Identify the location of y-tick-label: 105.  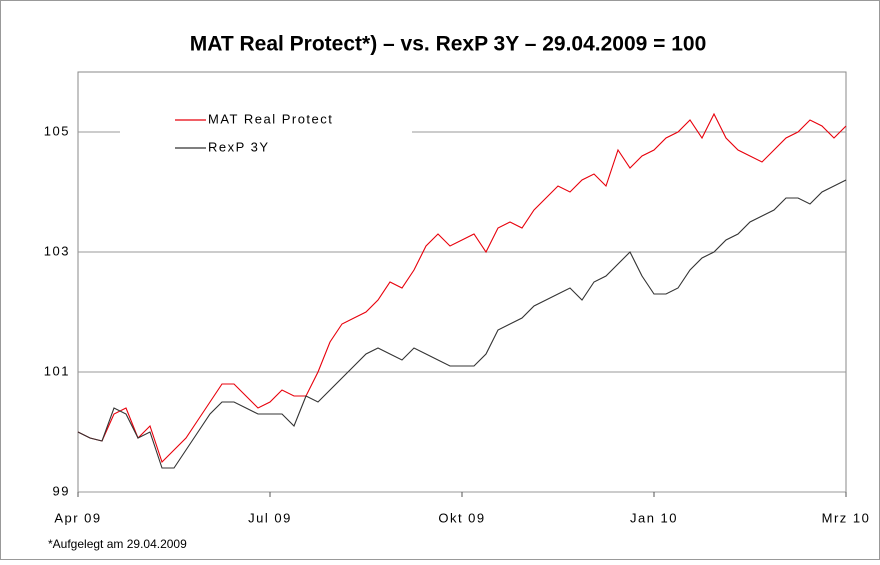
(57, 130).